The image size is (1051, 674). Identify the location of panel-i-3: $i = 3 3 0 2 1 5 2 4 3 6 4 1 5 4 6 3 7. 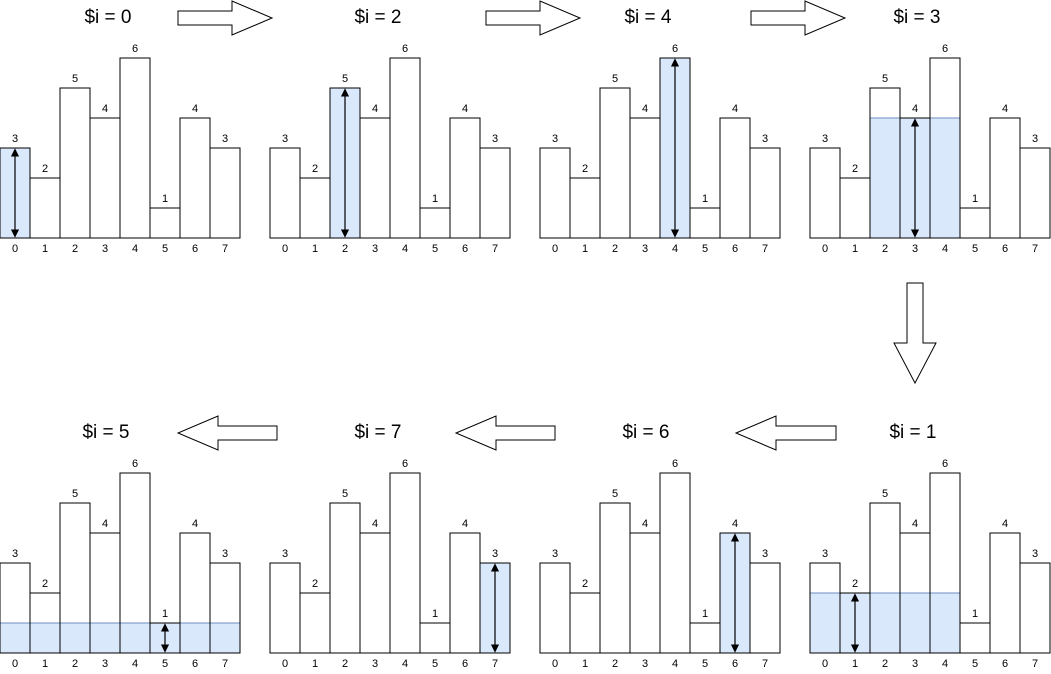
(930, 131).